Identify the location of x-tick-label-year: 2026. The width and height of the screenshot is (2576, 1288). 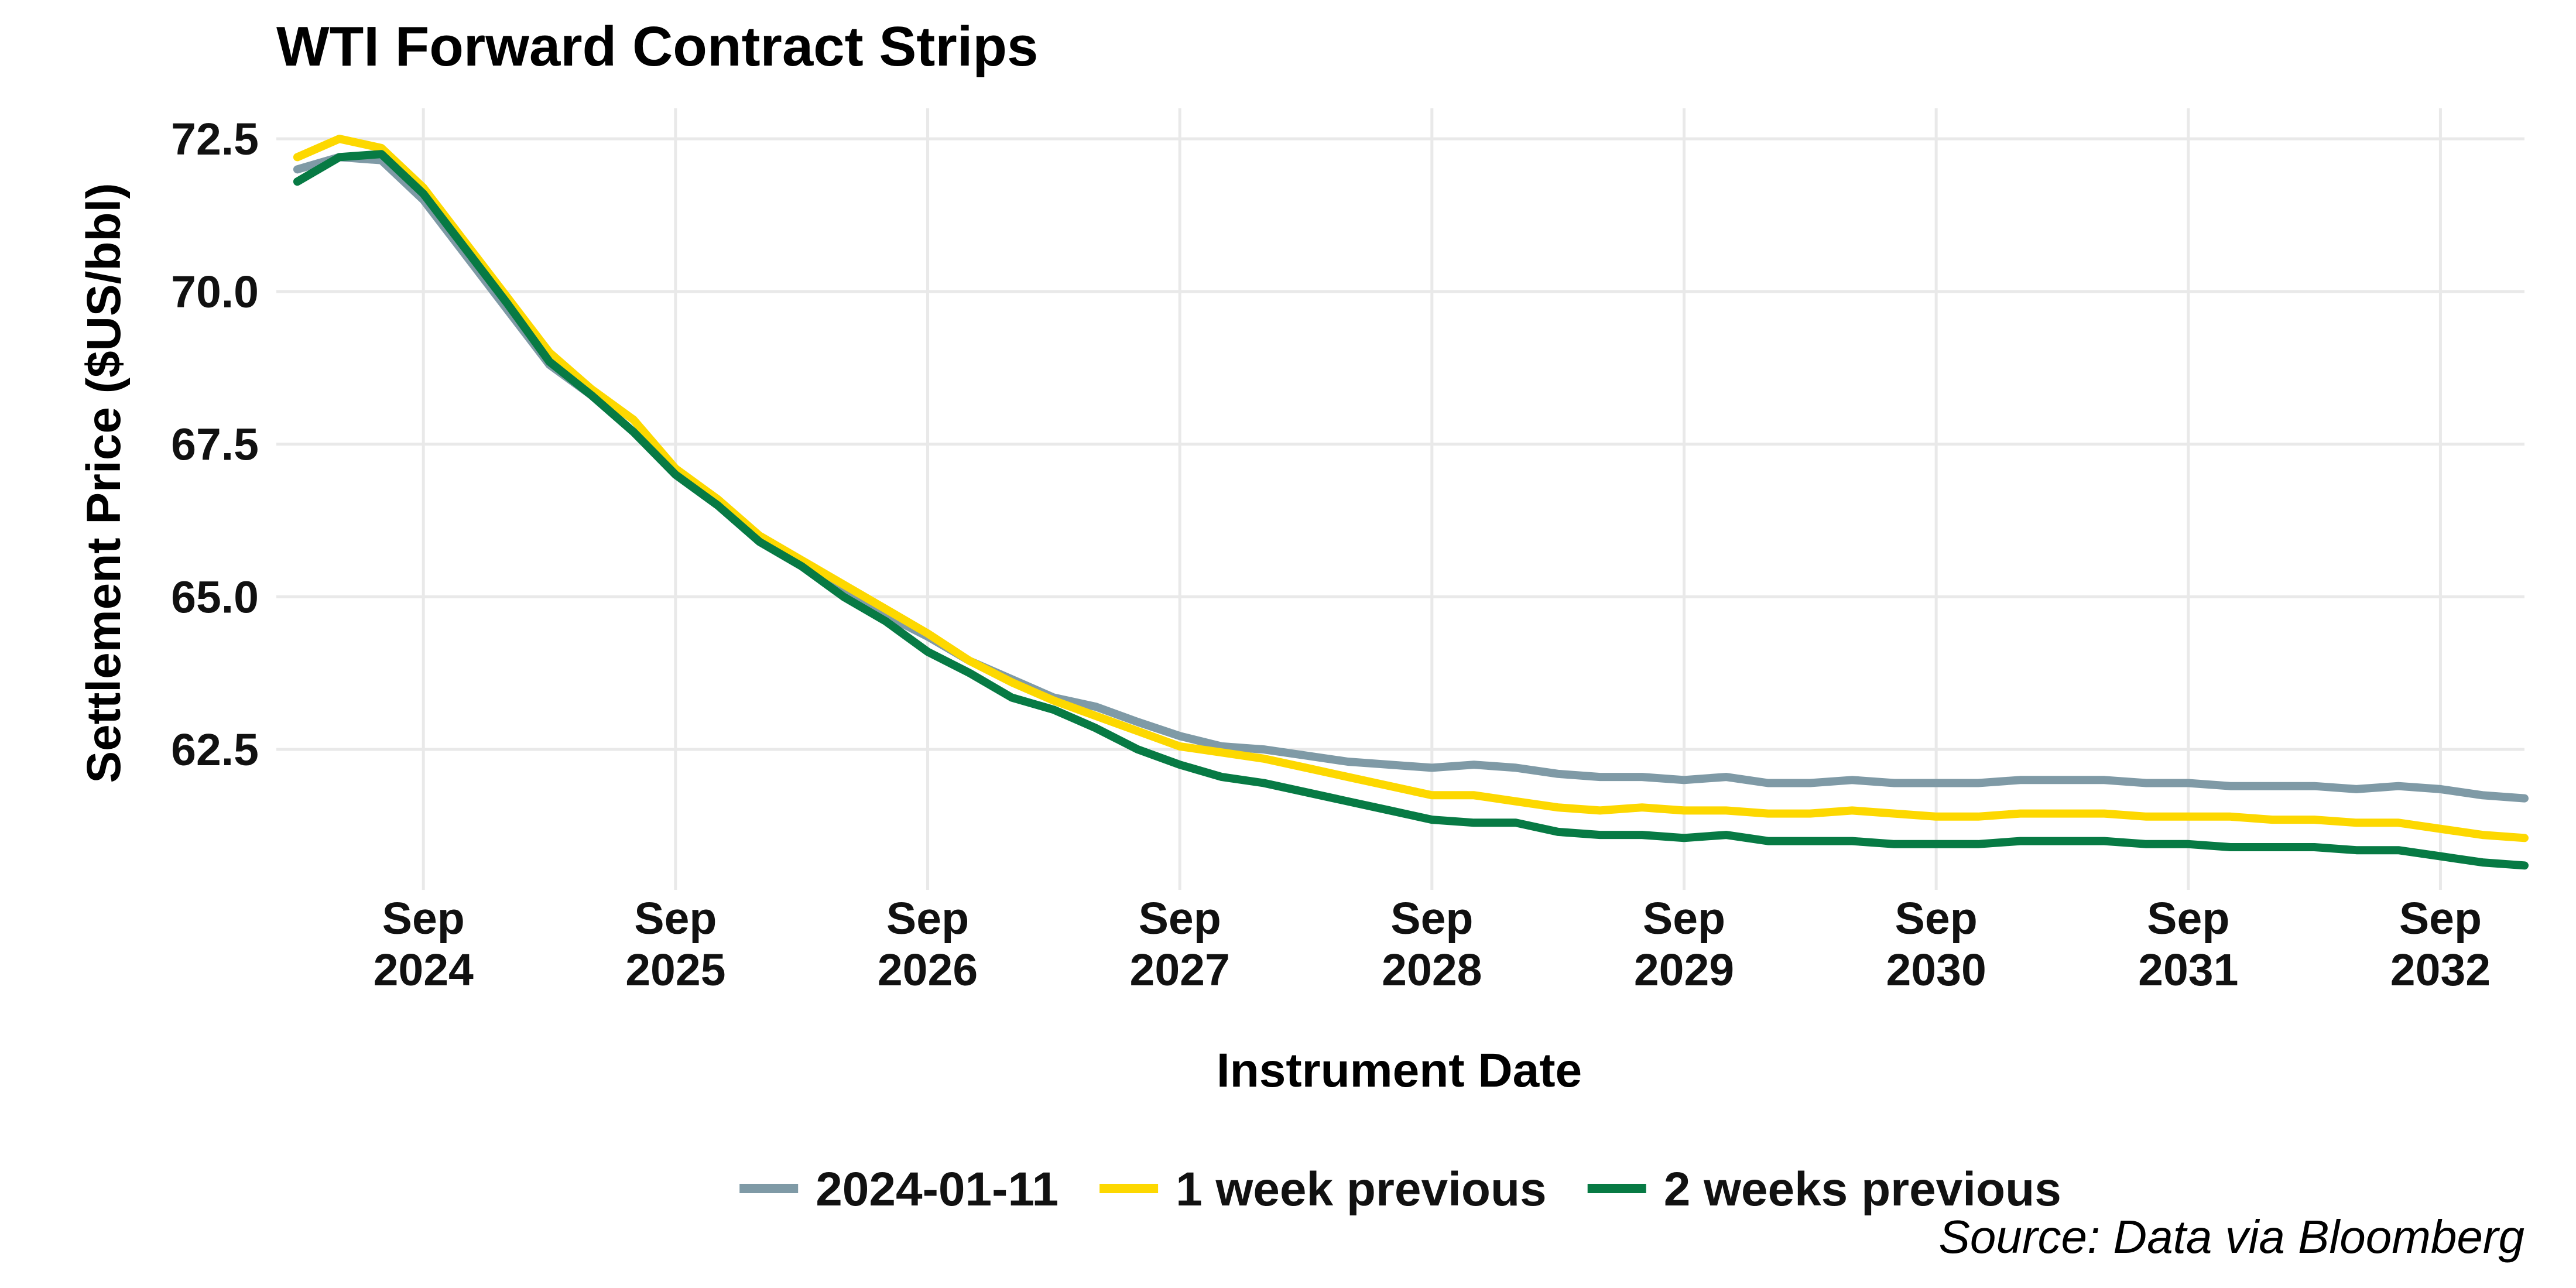
(928, 970).